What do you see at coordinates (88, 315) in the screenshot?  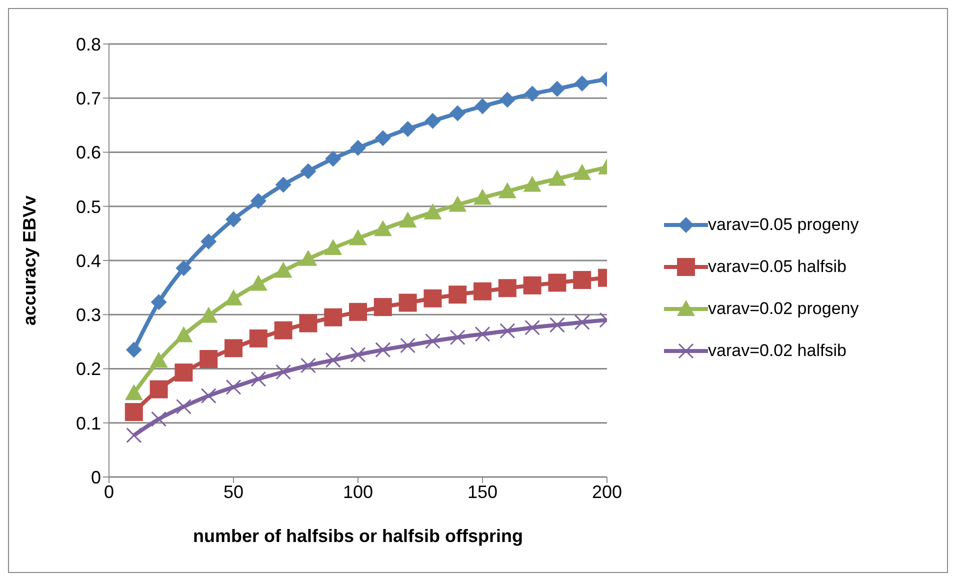 I see `y-tick-label: 0.3` at bounding box center [88, 315].